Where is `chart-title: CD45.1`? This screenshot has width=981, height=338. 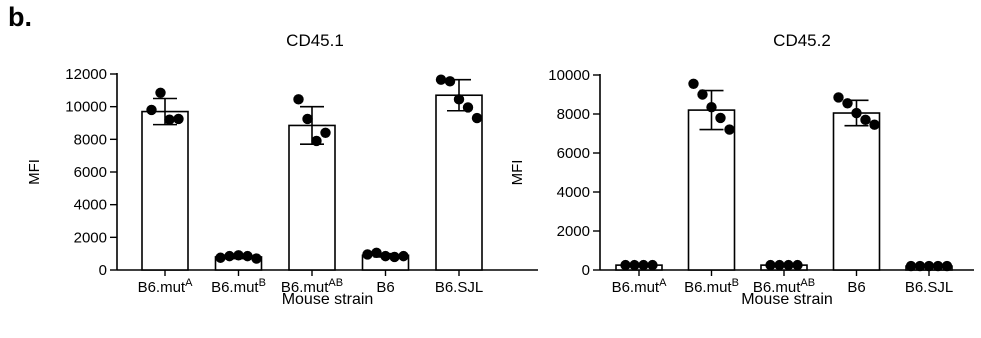 chart-title: CD45.1 is located at coordinates (315, 40).